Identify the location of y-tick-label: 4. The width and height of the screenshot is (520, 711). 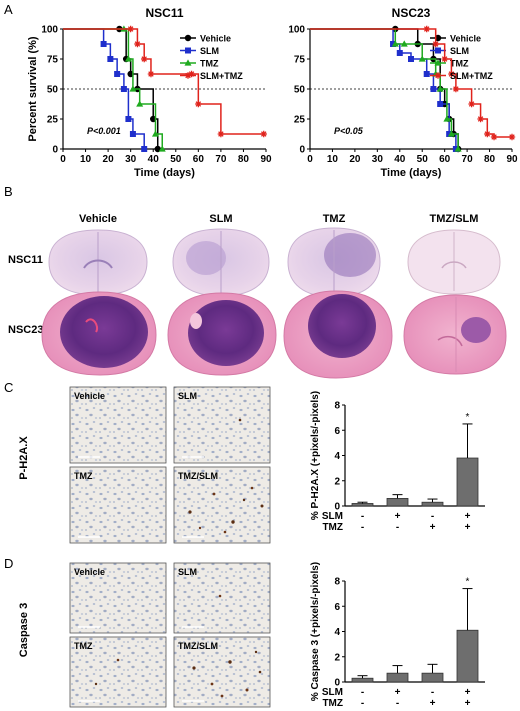
(337, 632).